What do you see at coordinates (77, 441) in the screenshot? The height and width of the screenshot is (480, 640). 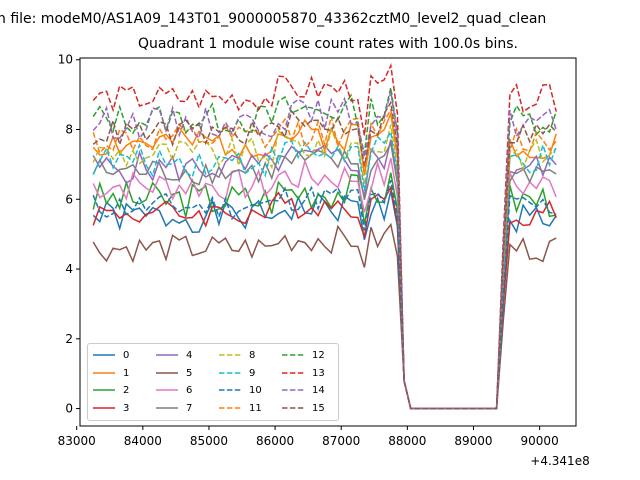 I see `x-tick-label: 83000` at bounding box center [77, 441].